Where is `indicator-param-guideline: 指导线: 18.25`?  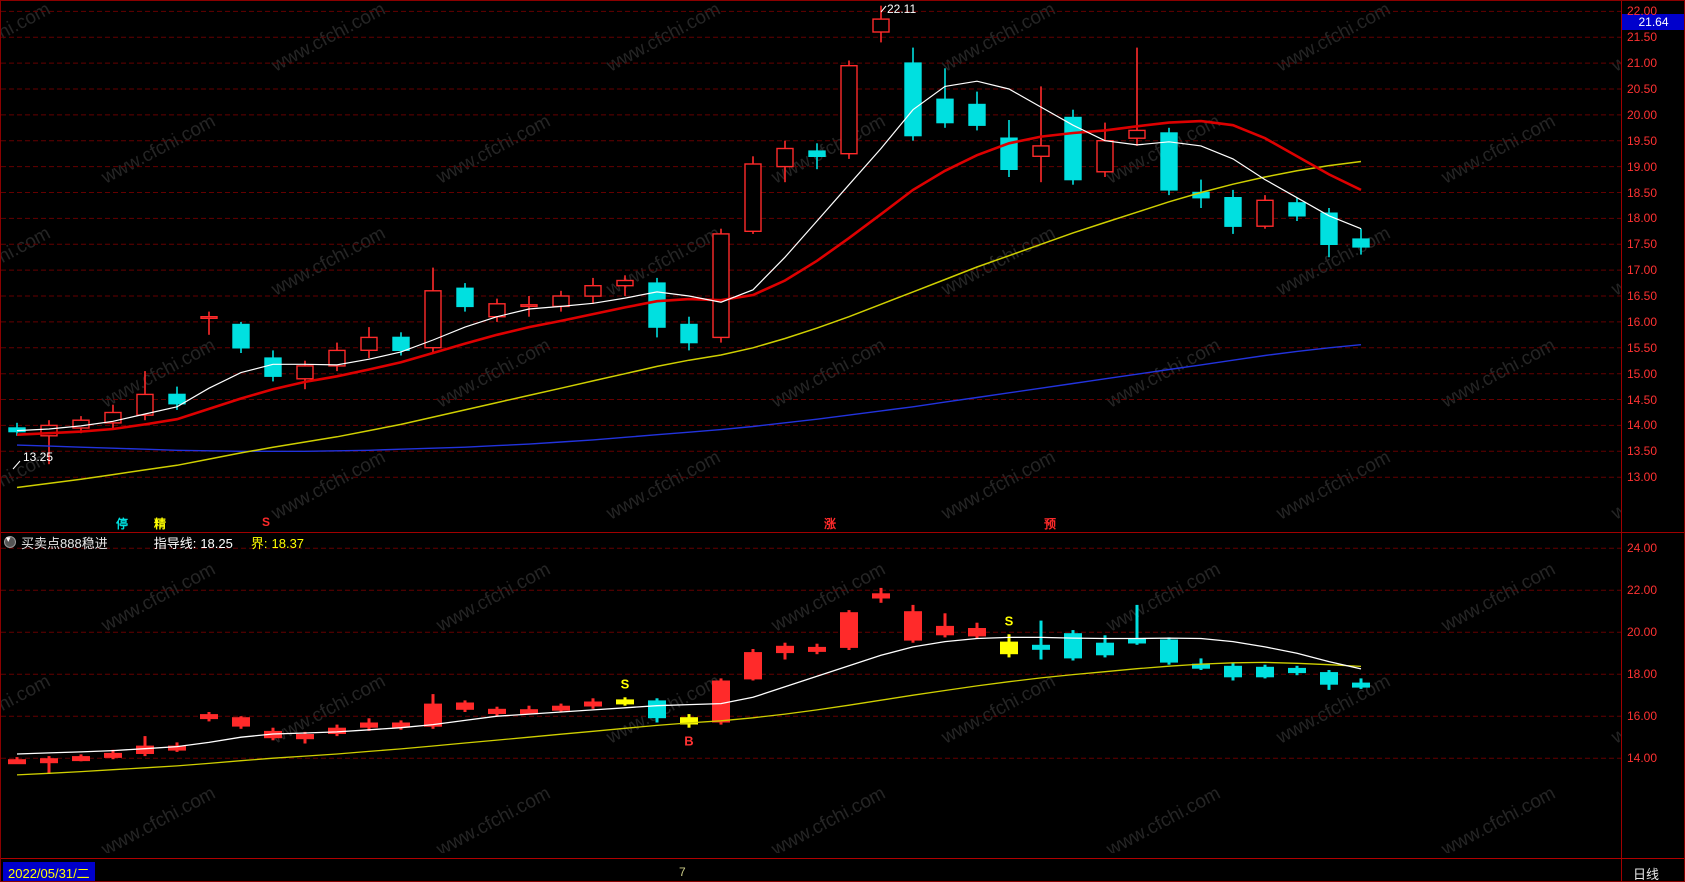 indicator-param-guideline: 指导线: 18.25 is located at coordinates (193, 542).